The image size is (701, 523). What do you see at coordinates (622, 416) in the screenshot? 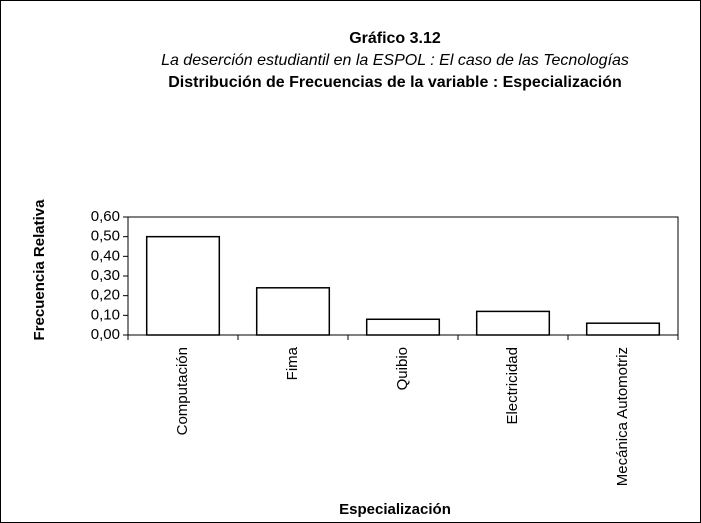
I see `x-tick-label: Mecánica Automotriz` at bounding box center [622, 416].